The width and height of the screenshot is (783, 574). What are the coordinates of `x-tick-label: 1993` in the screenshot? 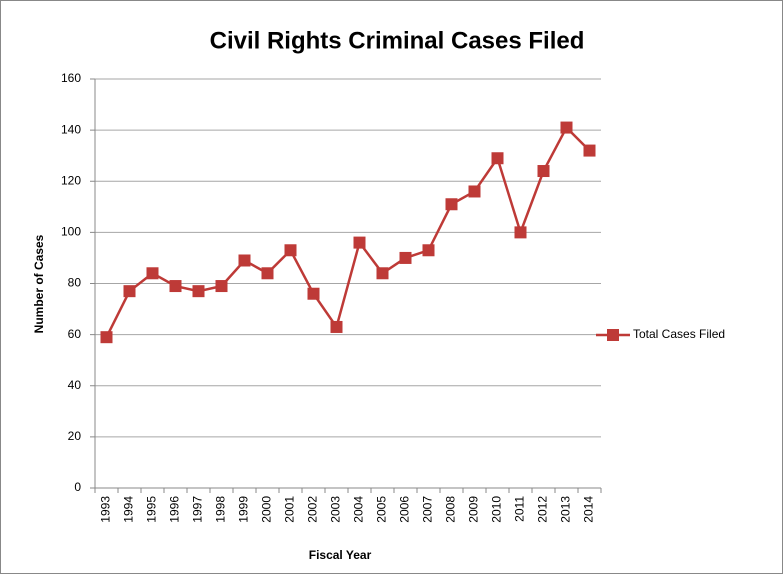 It's located at (106, 509).